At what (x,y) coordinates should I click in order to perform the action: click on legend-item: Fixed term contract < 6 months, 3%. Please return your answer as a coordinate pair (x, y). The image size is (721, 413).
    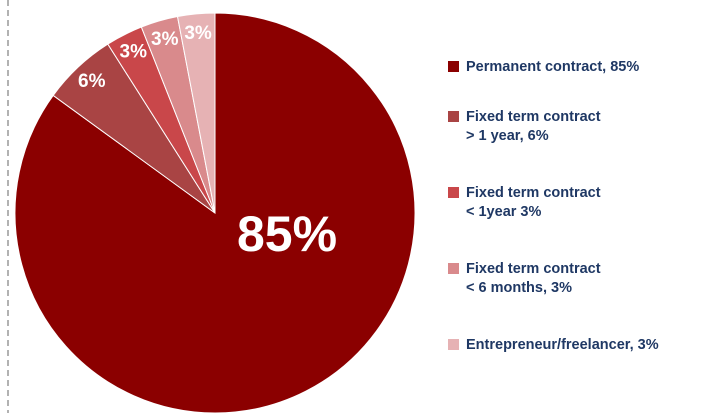
    Looking at the image, I should click on (524, 279).